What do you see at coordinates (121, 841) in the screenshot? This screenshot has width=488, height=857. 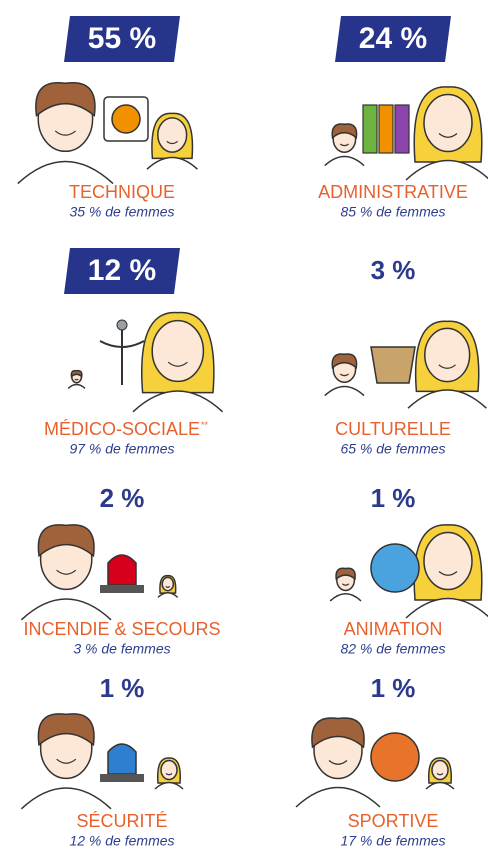 I see `women-share: 12 % de femmes` at bounding box center [121, 841].